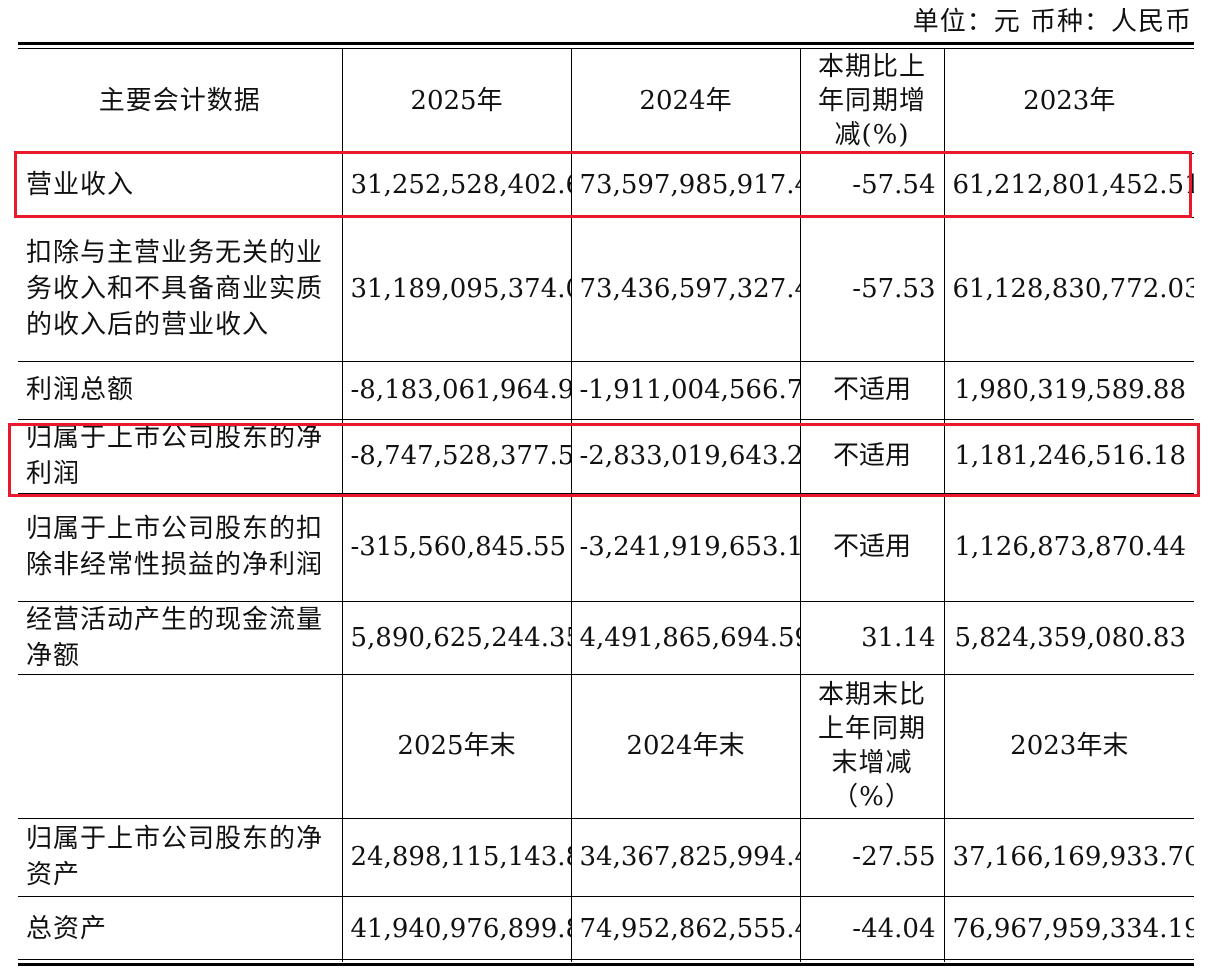 This screenshot has height=974, width=1212. Describe the element at coordinates (606, 959) in the screenshot. I see `table-bottom-rule-thin` at that location.